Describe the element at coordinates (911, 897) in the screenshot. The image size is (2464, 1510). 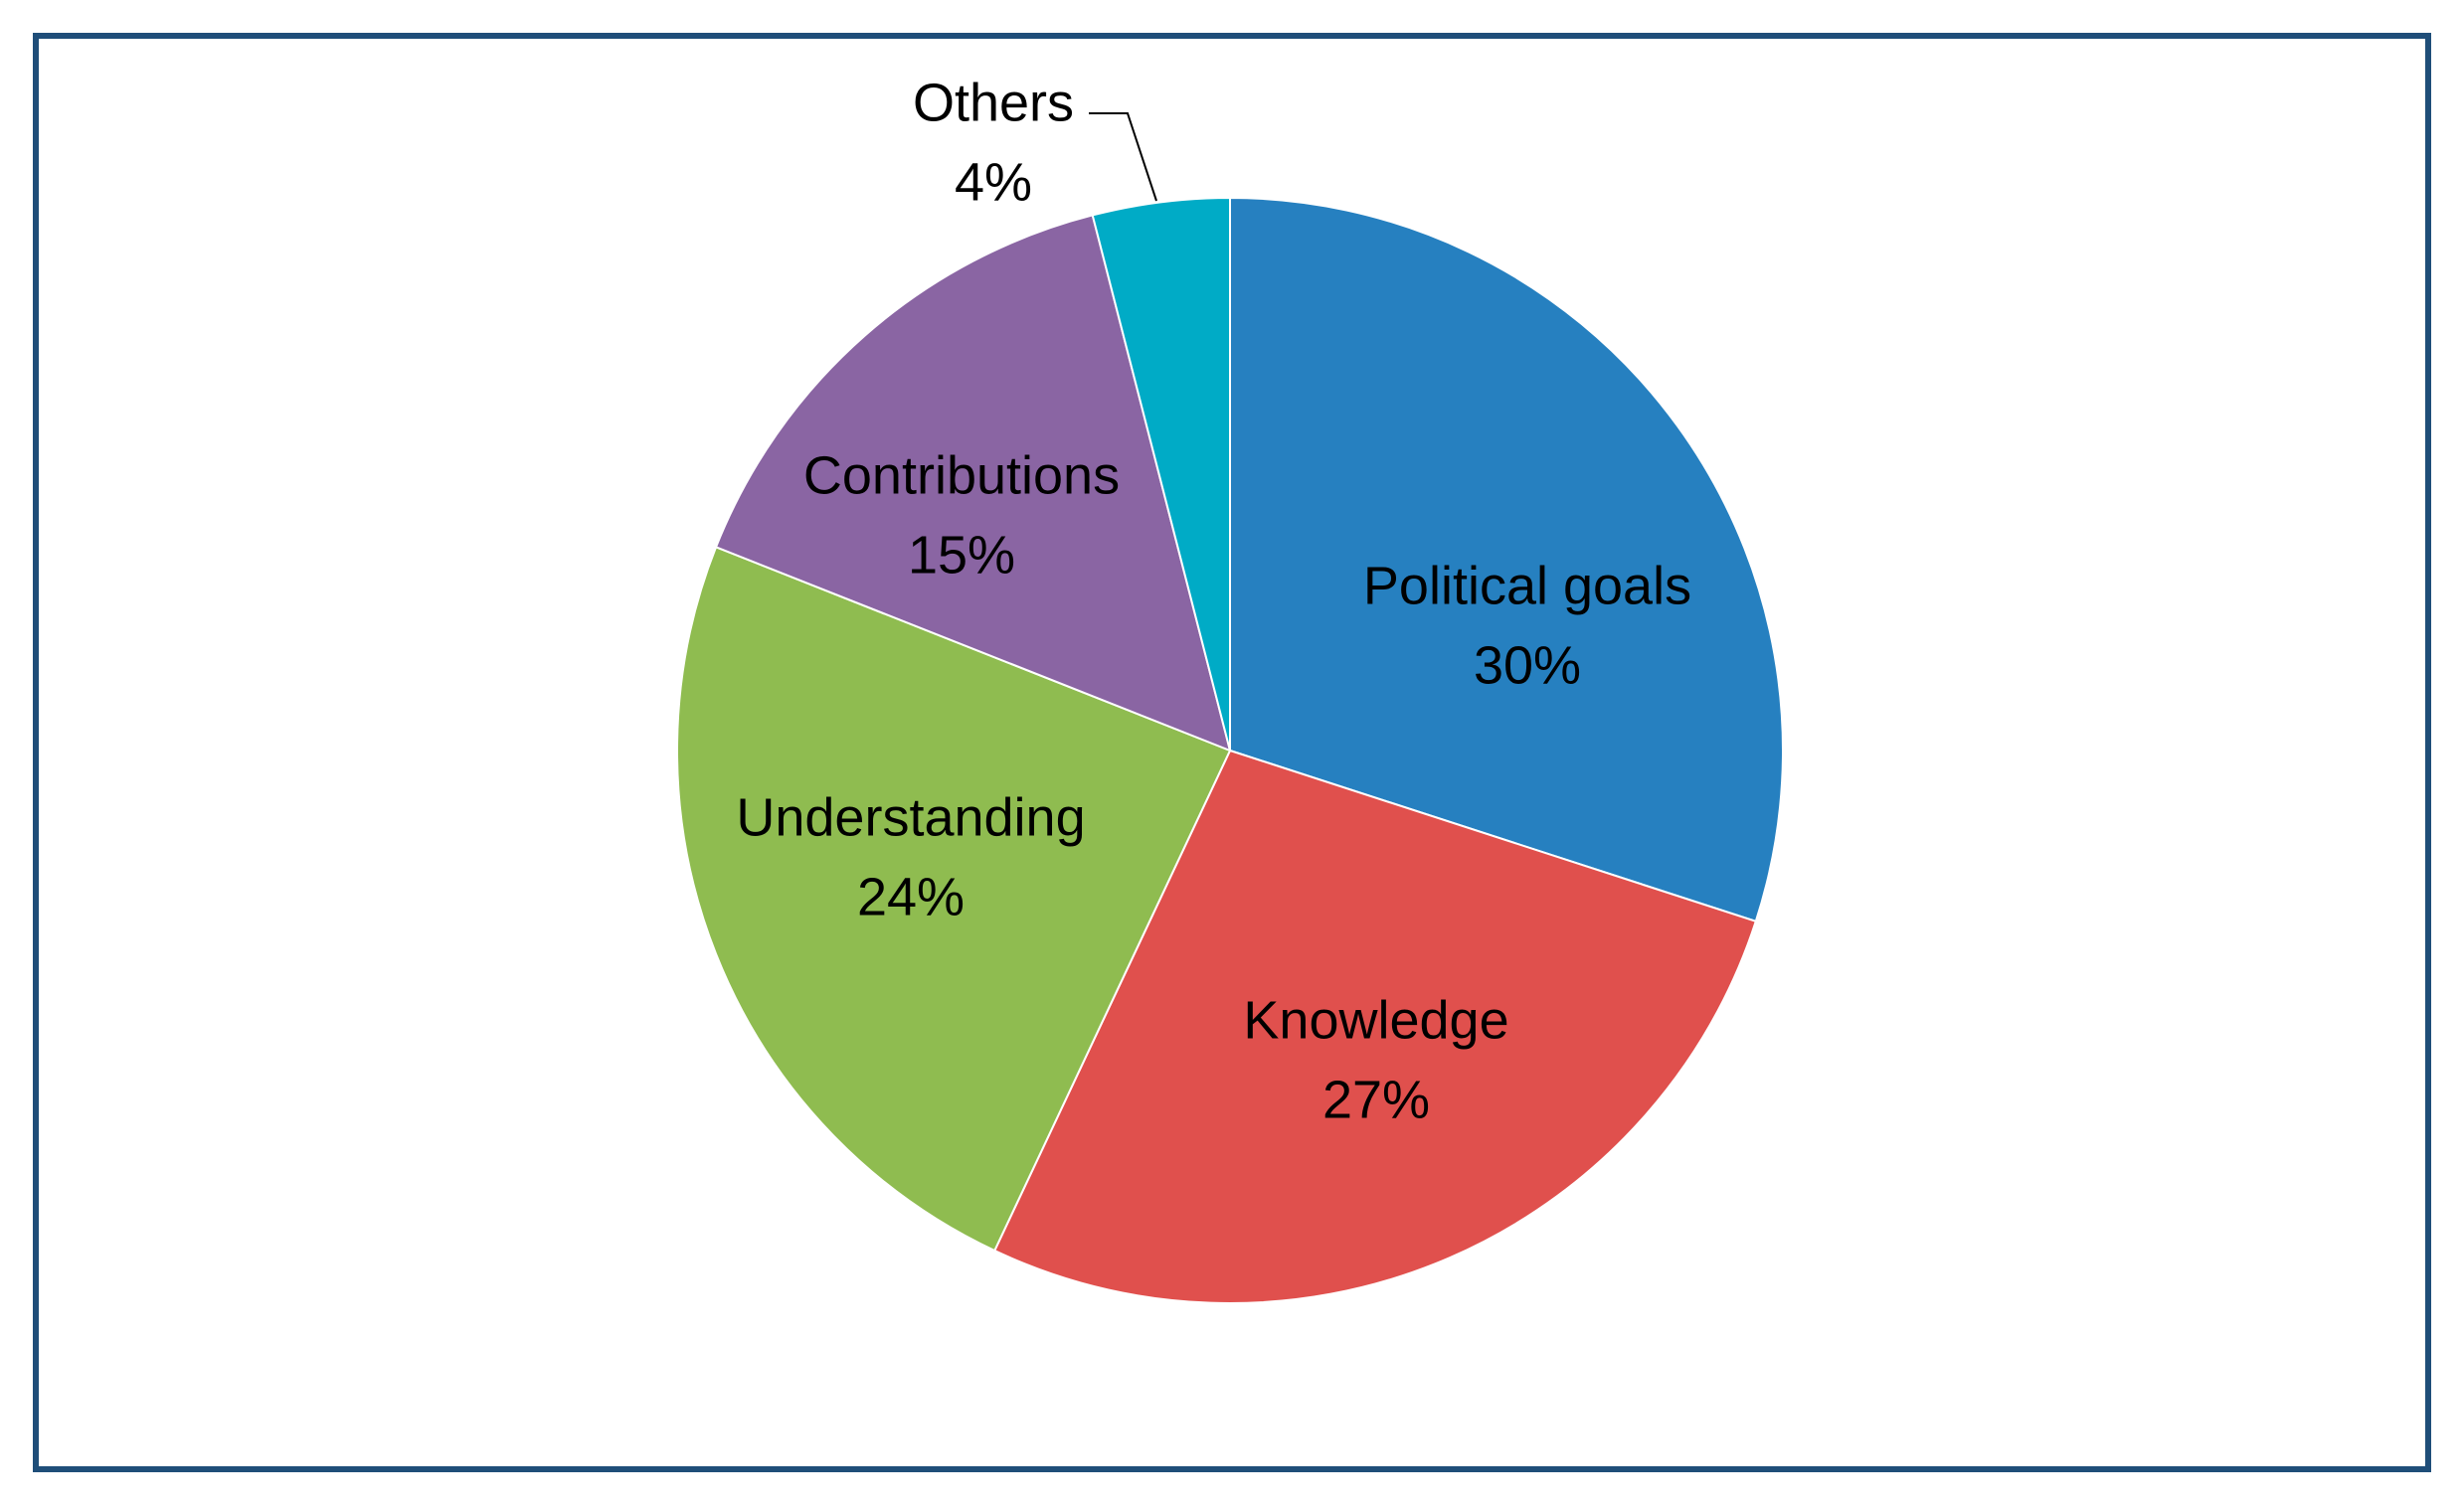
I see `slice-value-label: 24%` at that location.